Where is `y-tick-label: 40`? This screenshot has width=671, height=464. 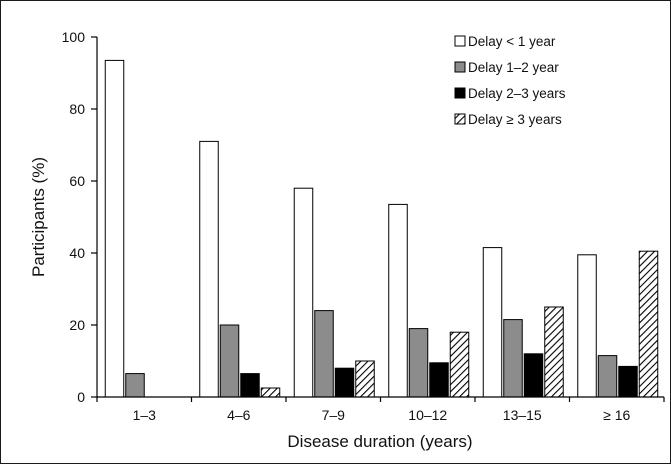 y-tick-label: 40 is located at coordinates (77, 253).